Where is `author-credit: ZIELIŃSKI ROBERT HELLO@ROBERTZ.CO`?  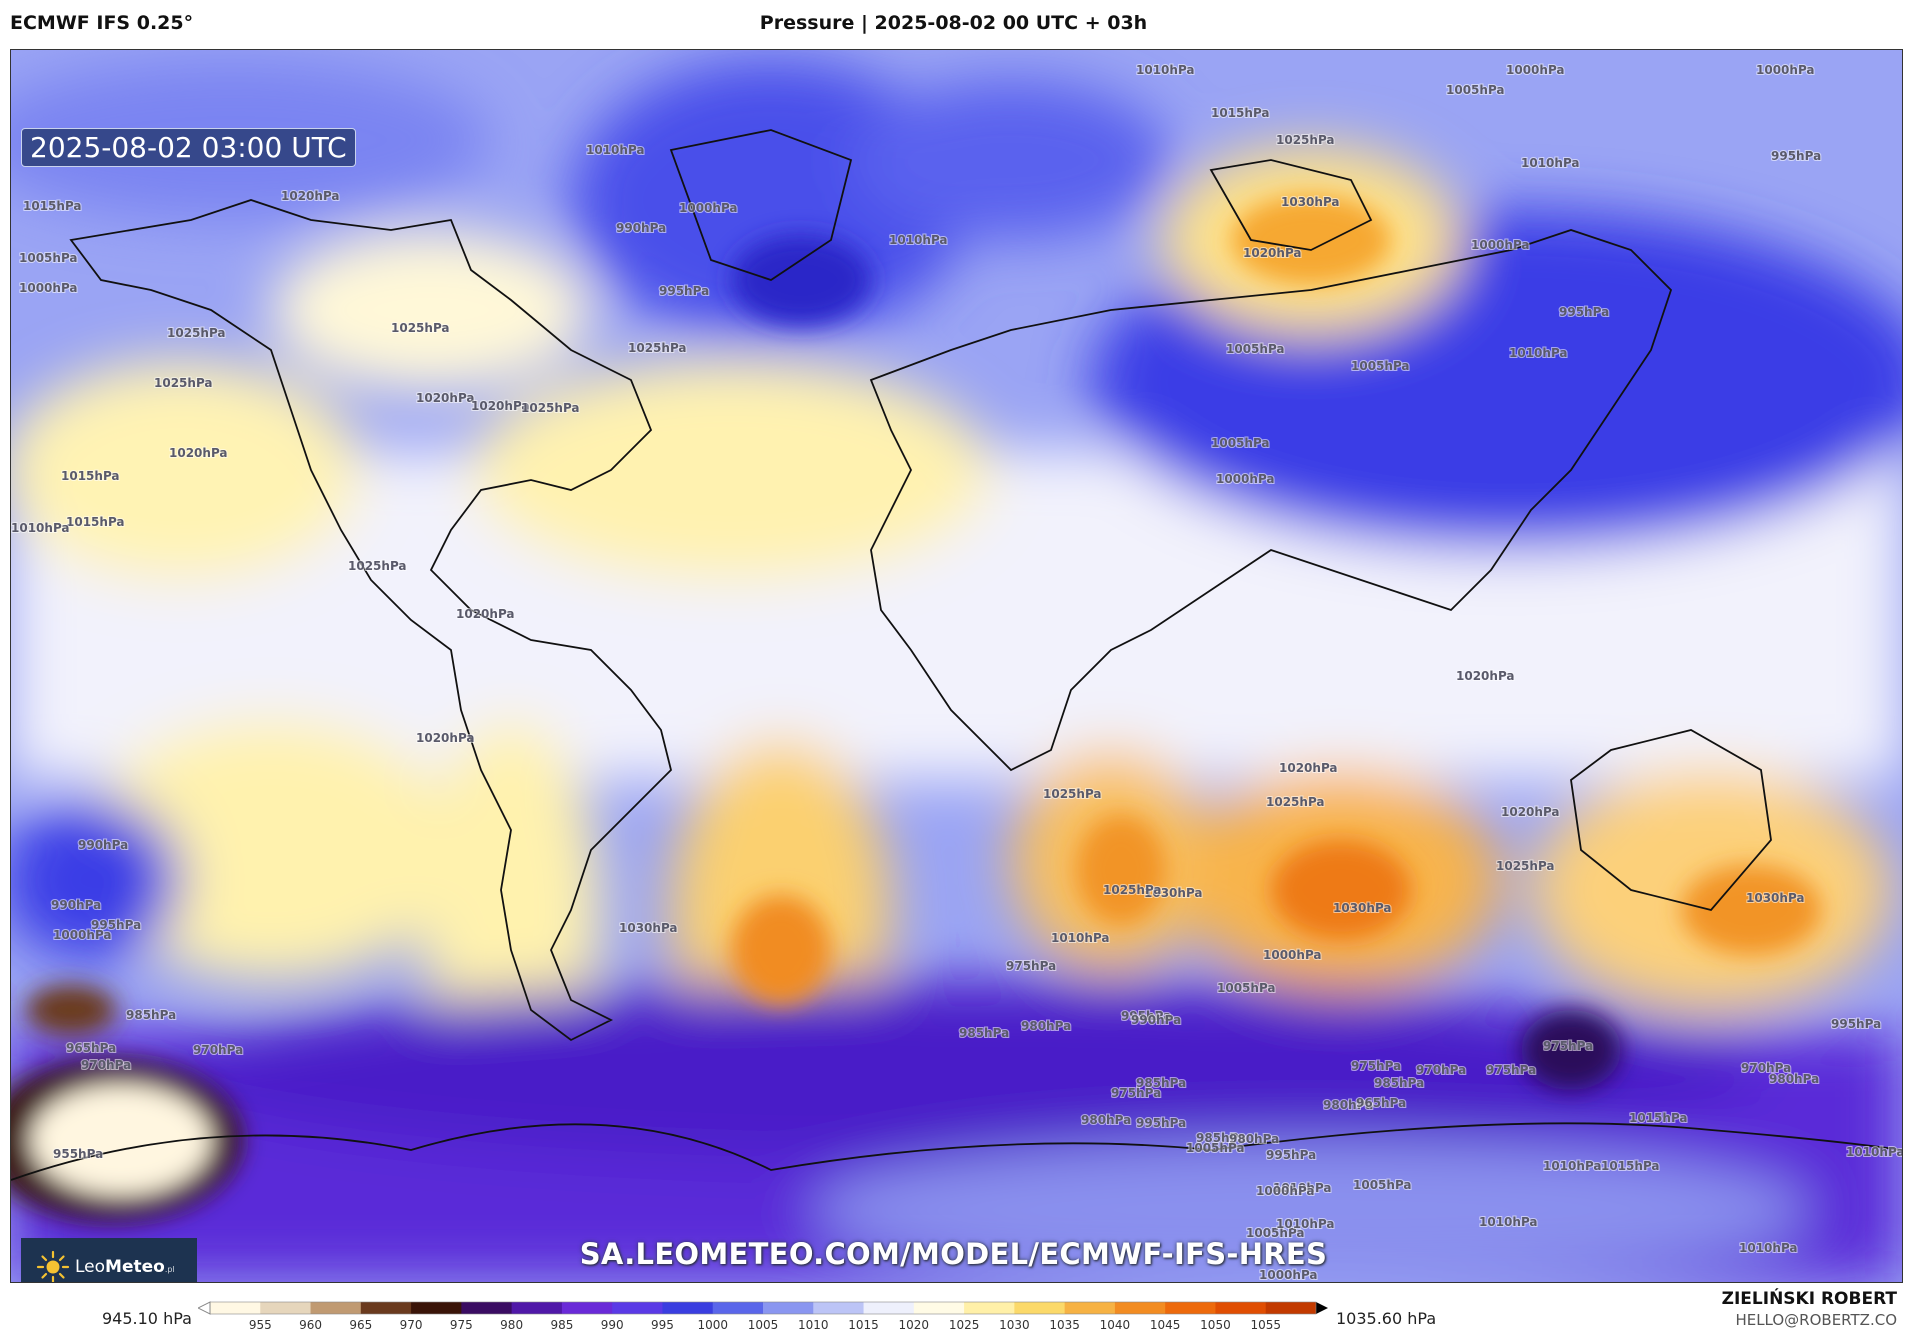
author-credit: ZIELIŃSKI ROBERT HELLO@ROBERTZ.CO is located at coordinates (1809, 1309).